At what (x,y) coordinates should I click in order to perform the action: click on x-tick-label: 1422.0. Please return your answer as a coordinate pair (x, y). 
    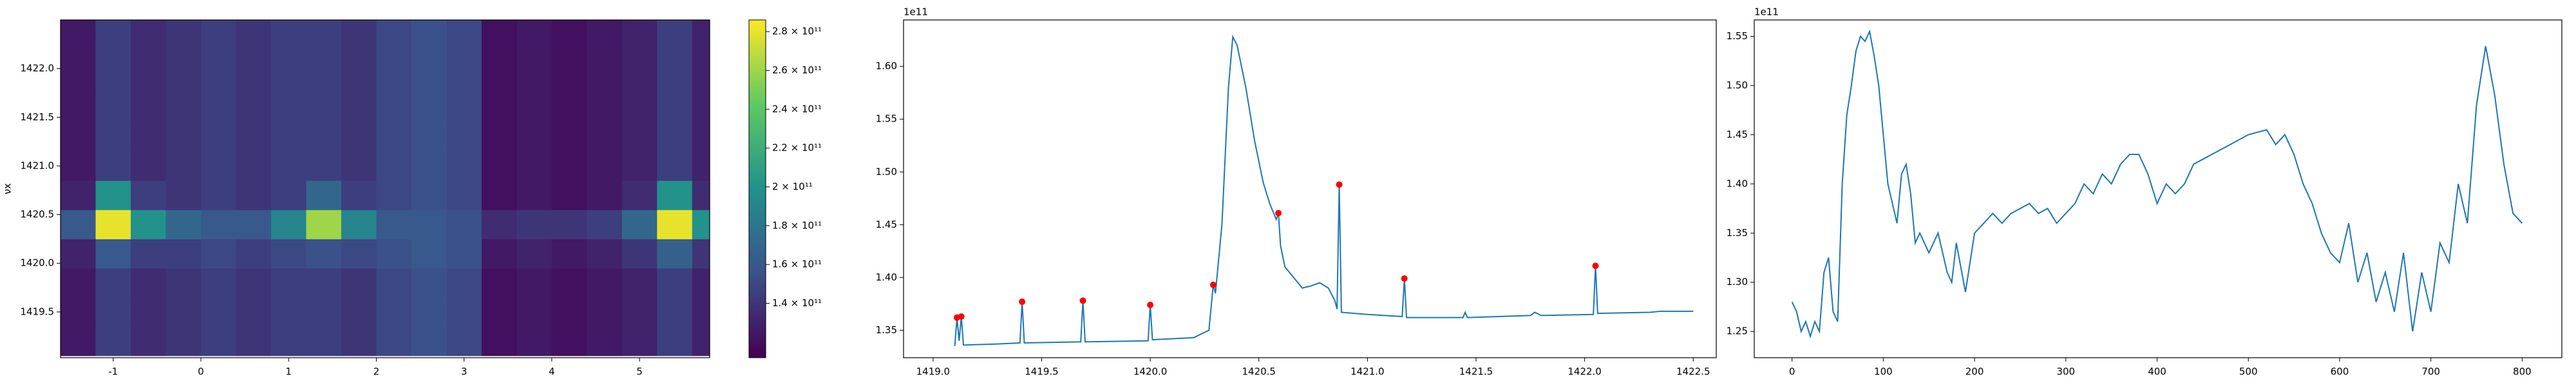
    Looking at the image, I should click on (1585, 372).